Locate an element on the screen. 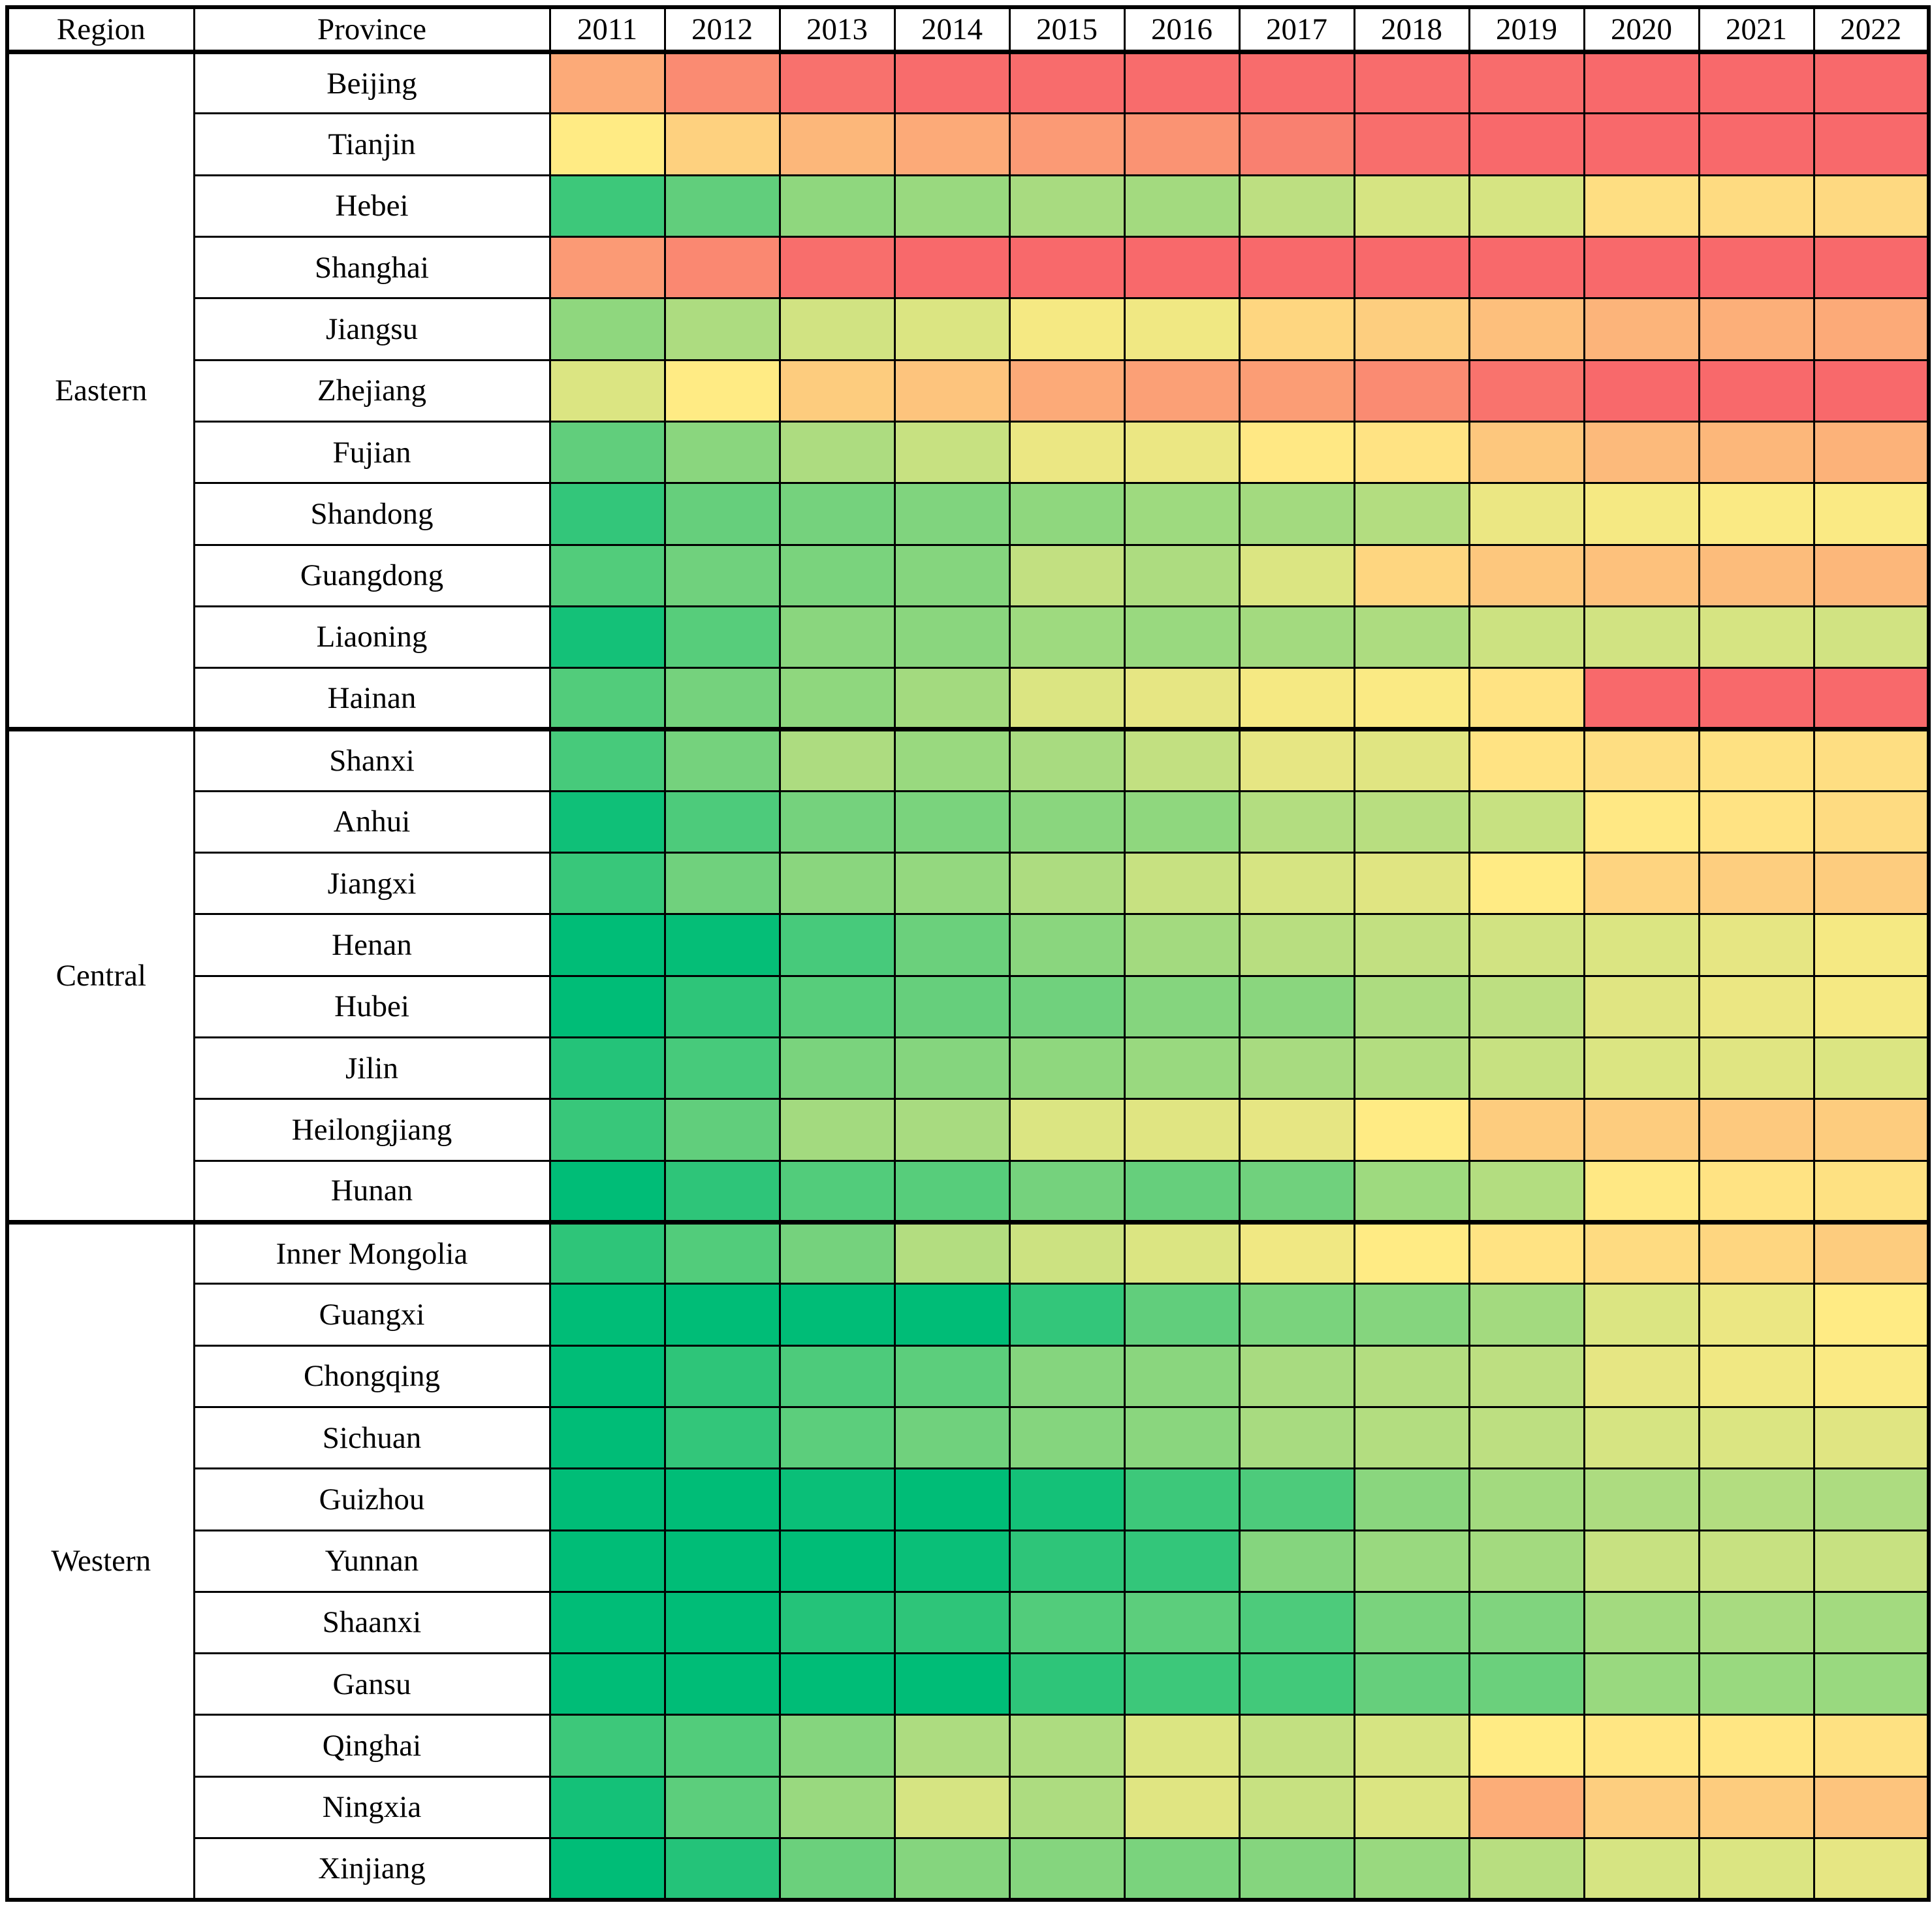  heatmap-cell-guangdong-2013 is located at coordinates (837, 575).